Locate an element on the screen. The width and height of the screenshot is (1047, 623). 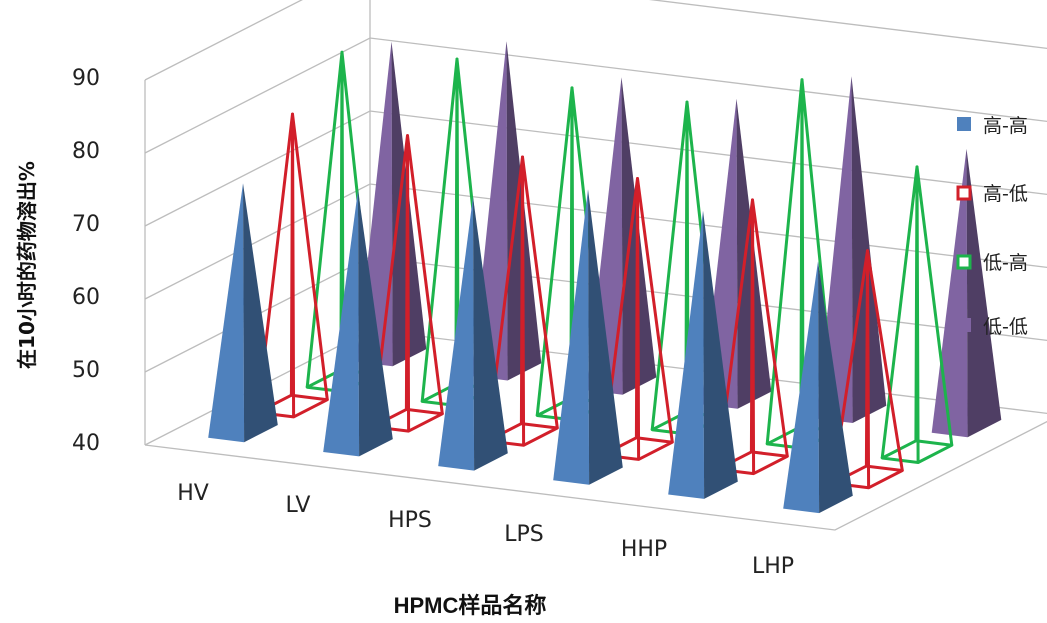
pyramid-高-低-HV is located at coordinates (292, 265).